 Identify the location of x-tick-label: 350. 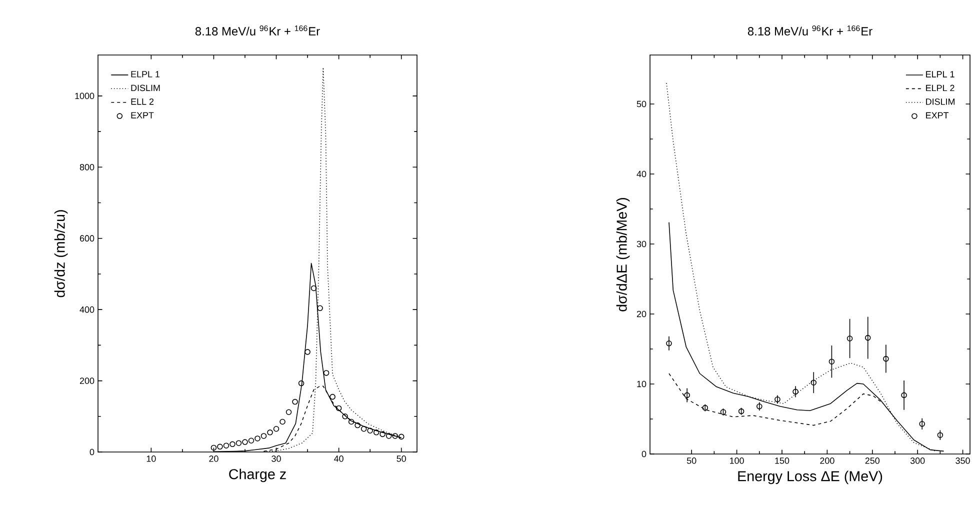
(963, 461).